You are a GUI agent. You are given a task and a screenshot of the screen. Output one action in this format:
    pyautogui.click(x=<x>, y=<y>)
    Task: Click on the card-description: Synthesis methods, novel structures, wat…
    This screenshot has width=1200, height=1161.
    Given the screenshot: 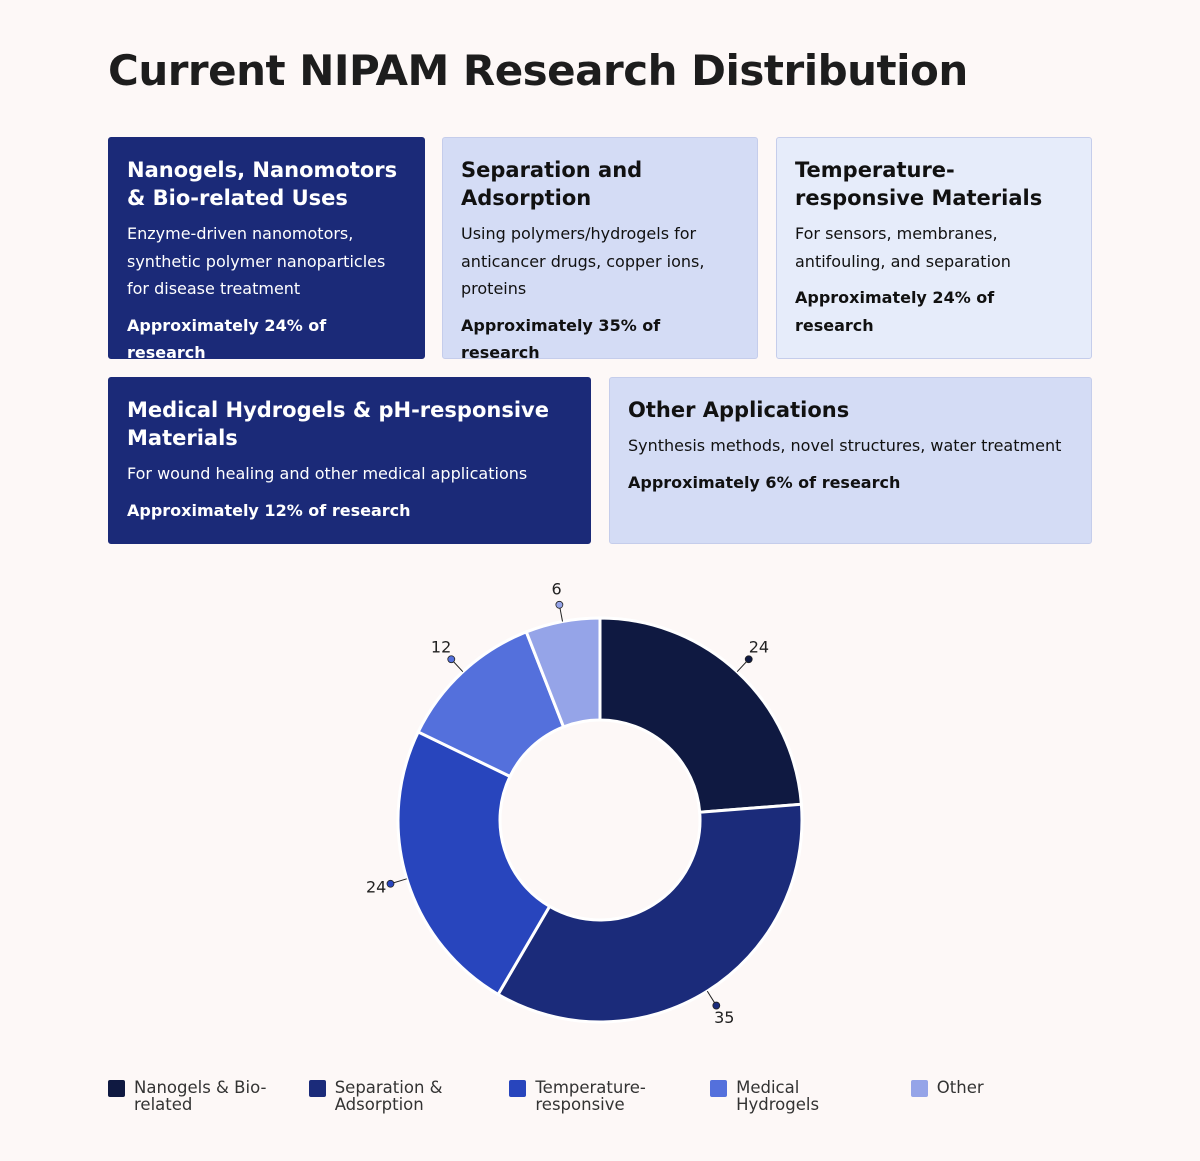 What is the action you would take?
    pyautogui.click(x=845, y=445)
    